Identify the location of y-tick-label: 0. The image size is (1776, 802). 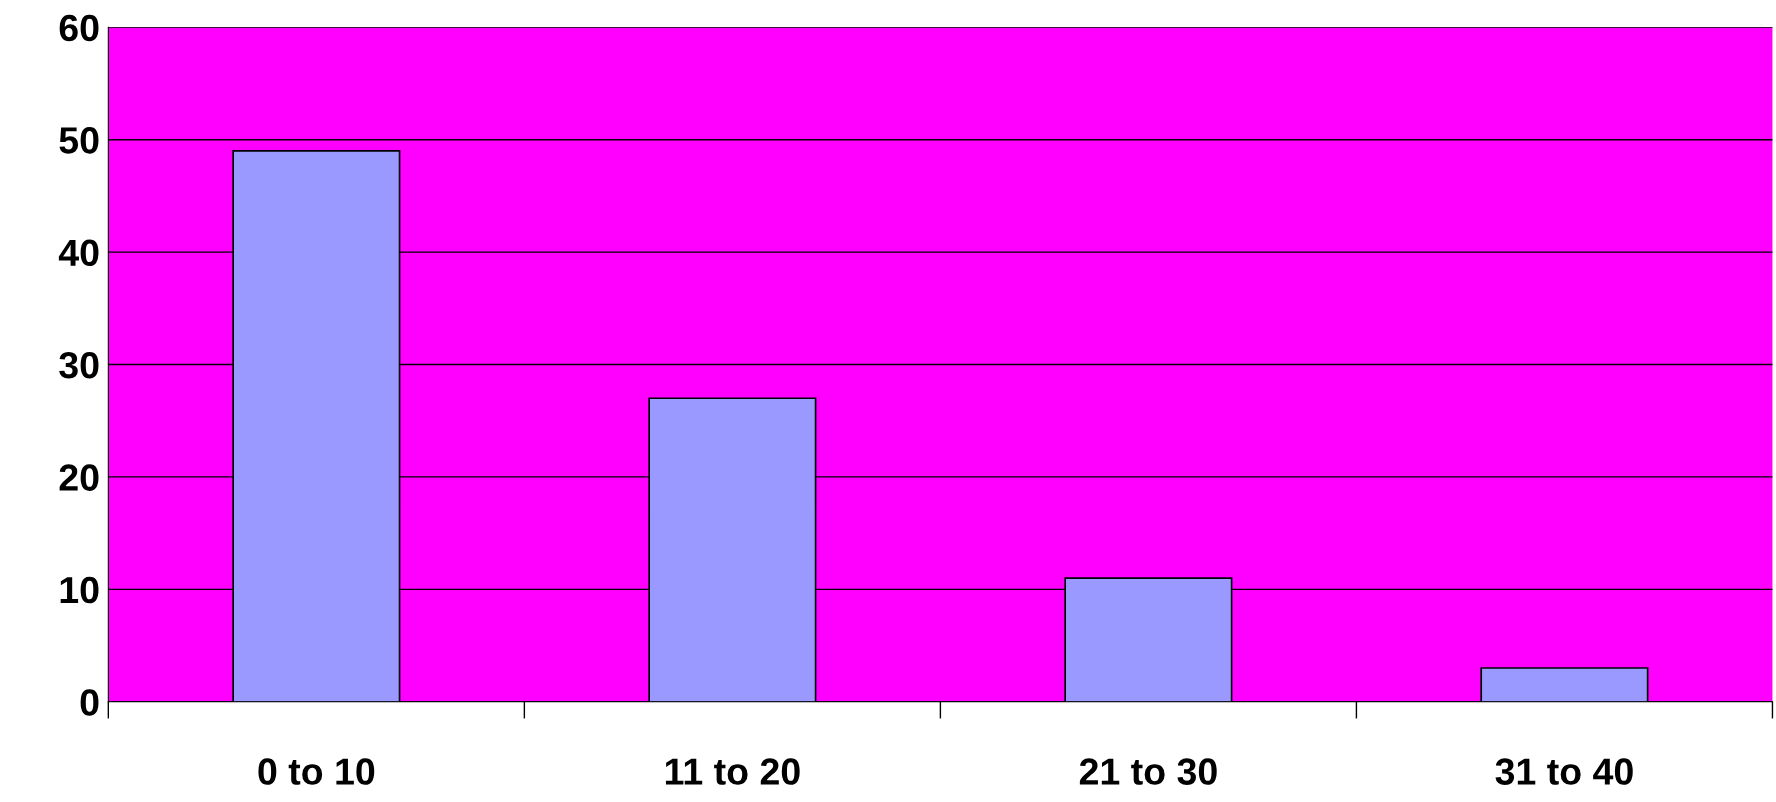
(89, 702).